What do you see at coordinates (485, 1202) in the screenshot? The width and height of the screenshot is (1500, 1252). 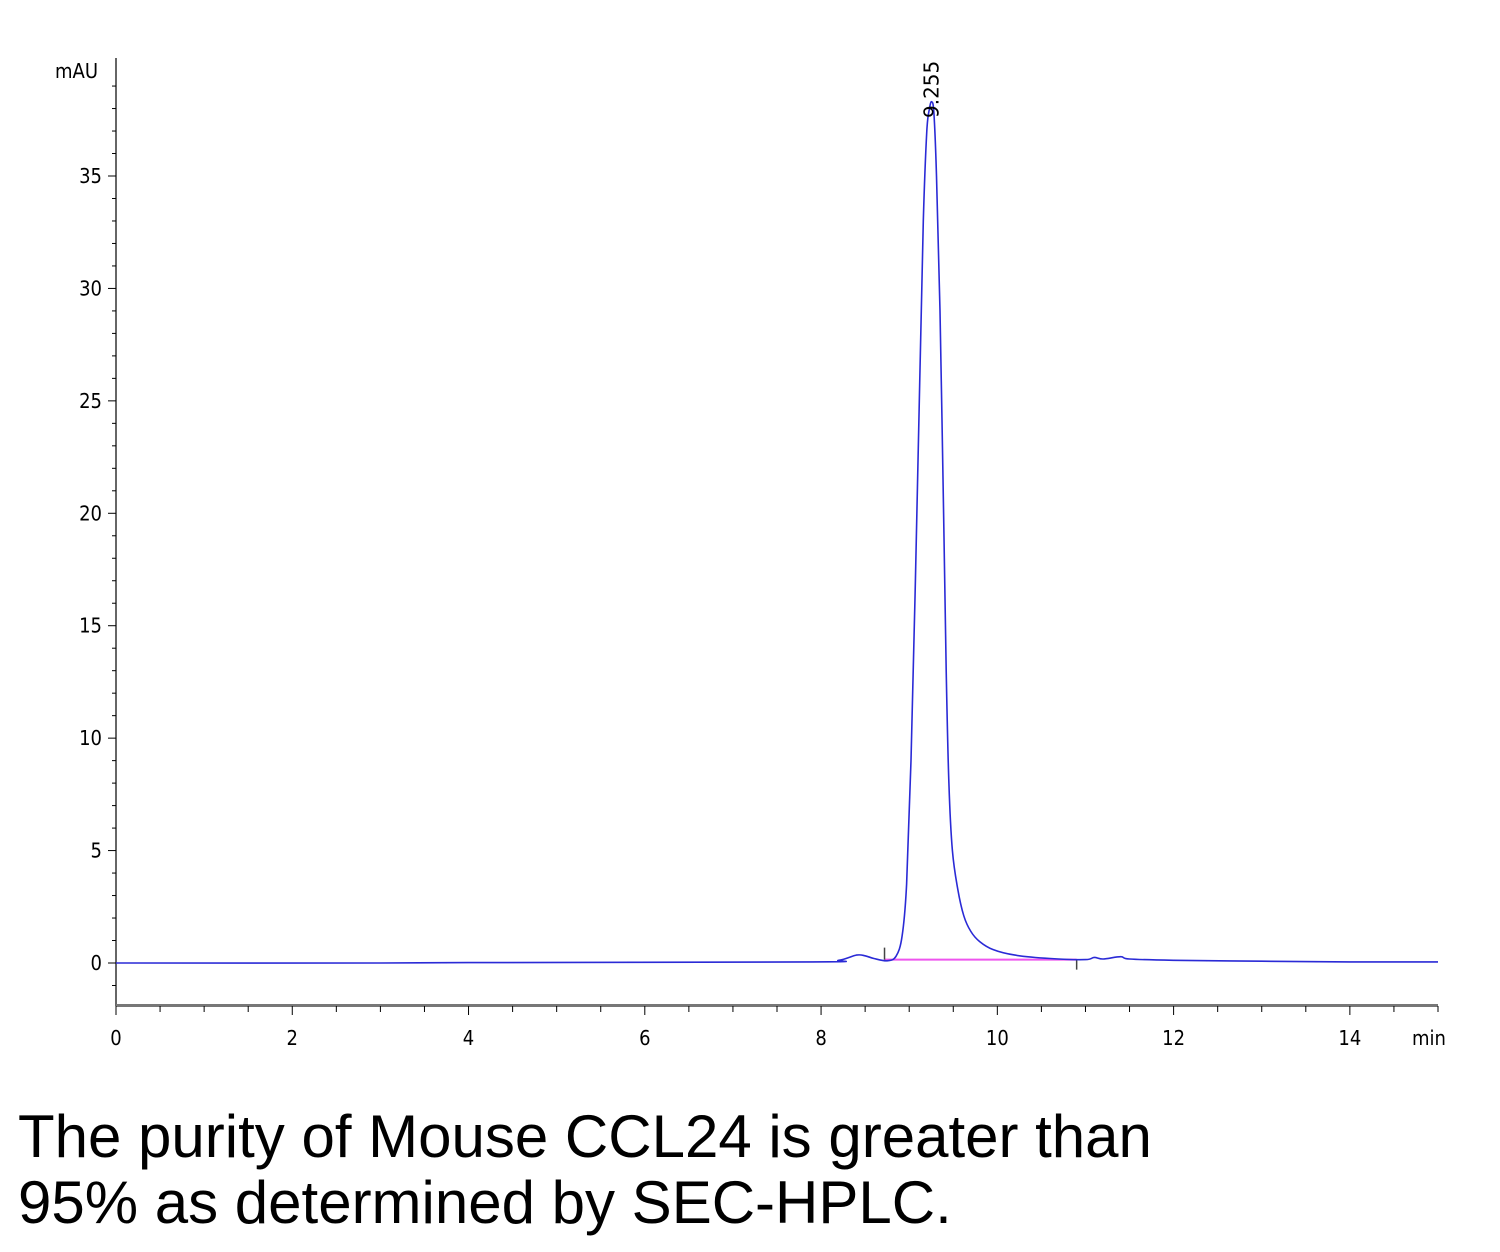 I see `caption-line-2: 95% as determined by SEC-HPLC.` at bounding box center [485, 1202].